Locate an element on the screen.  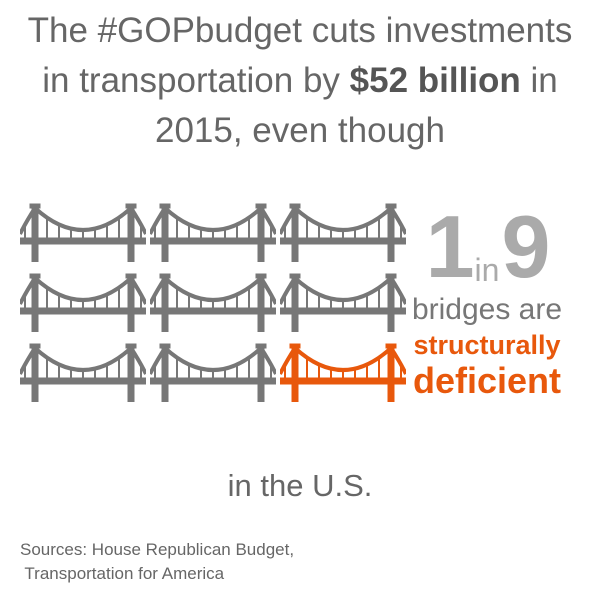
headline-line-2: in transportation by $52 billion in is located at coordinates (300, 81).